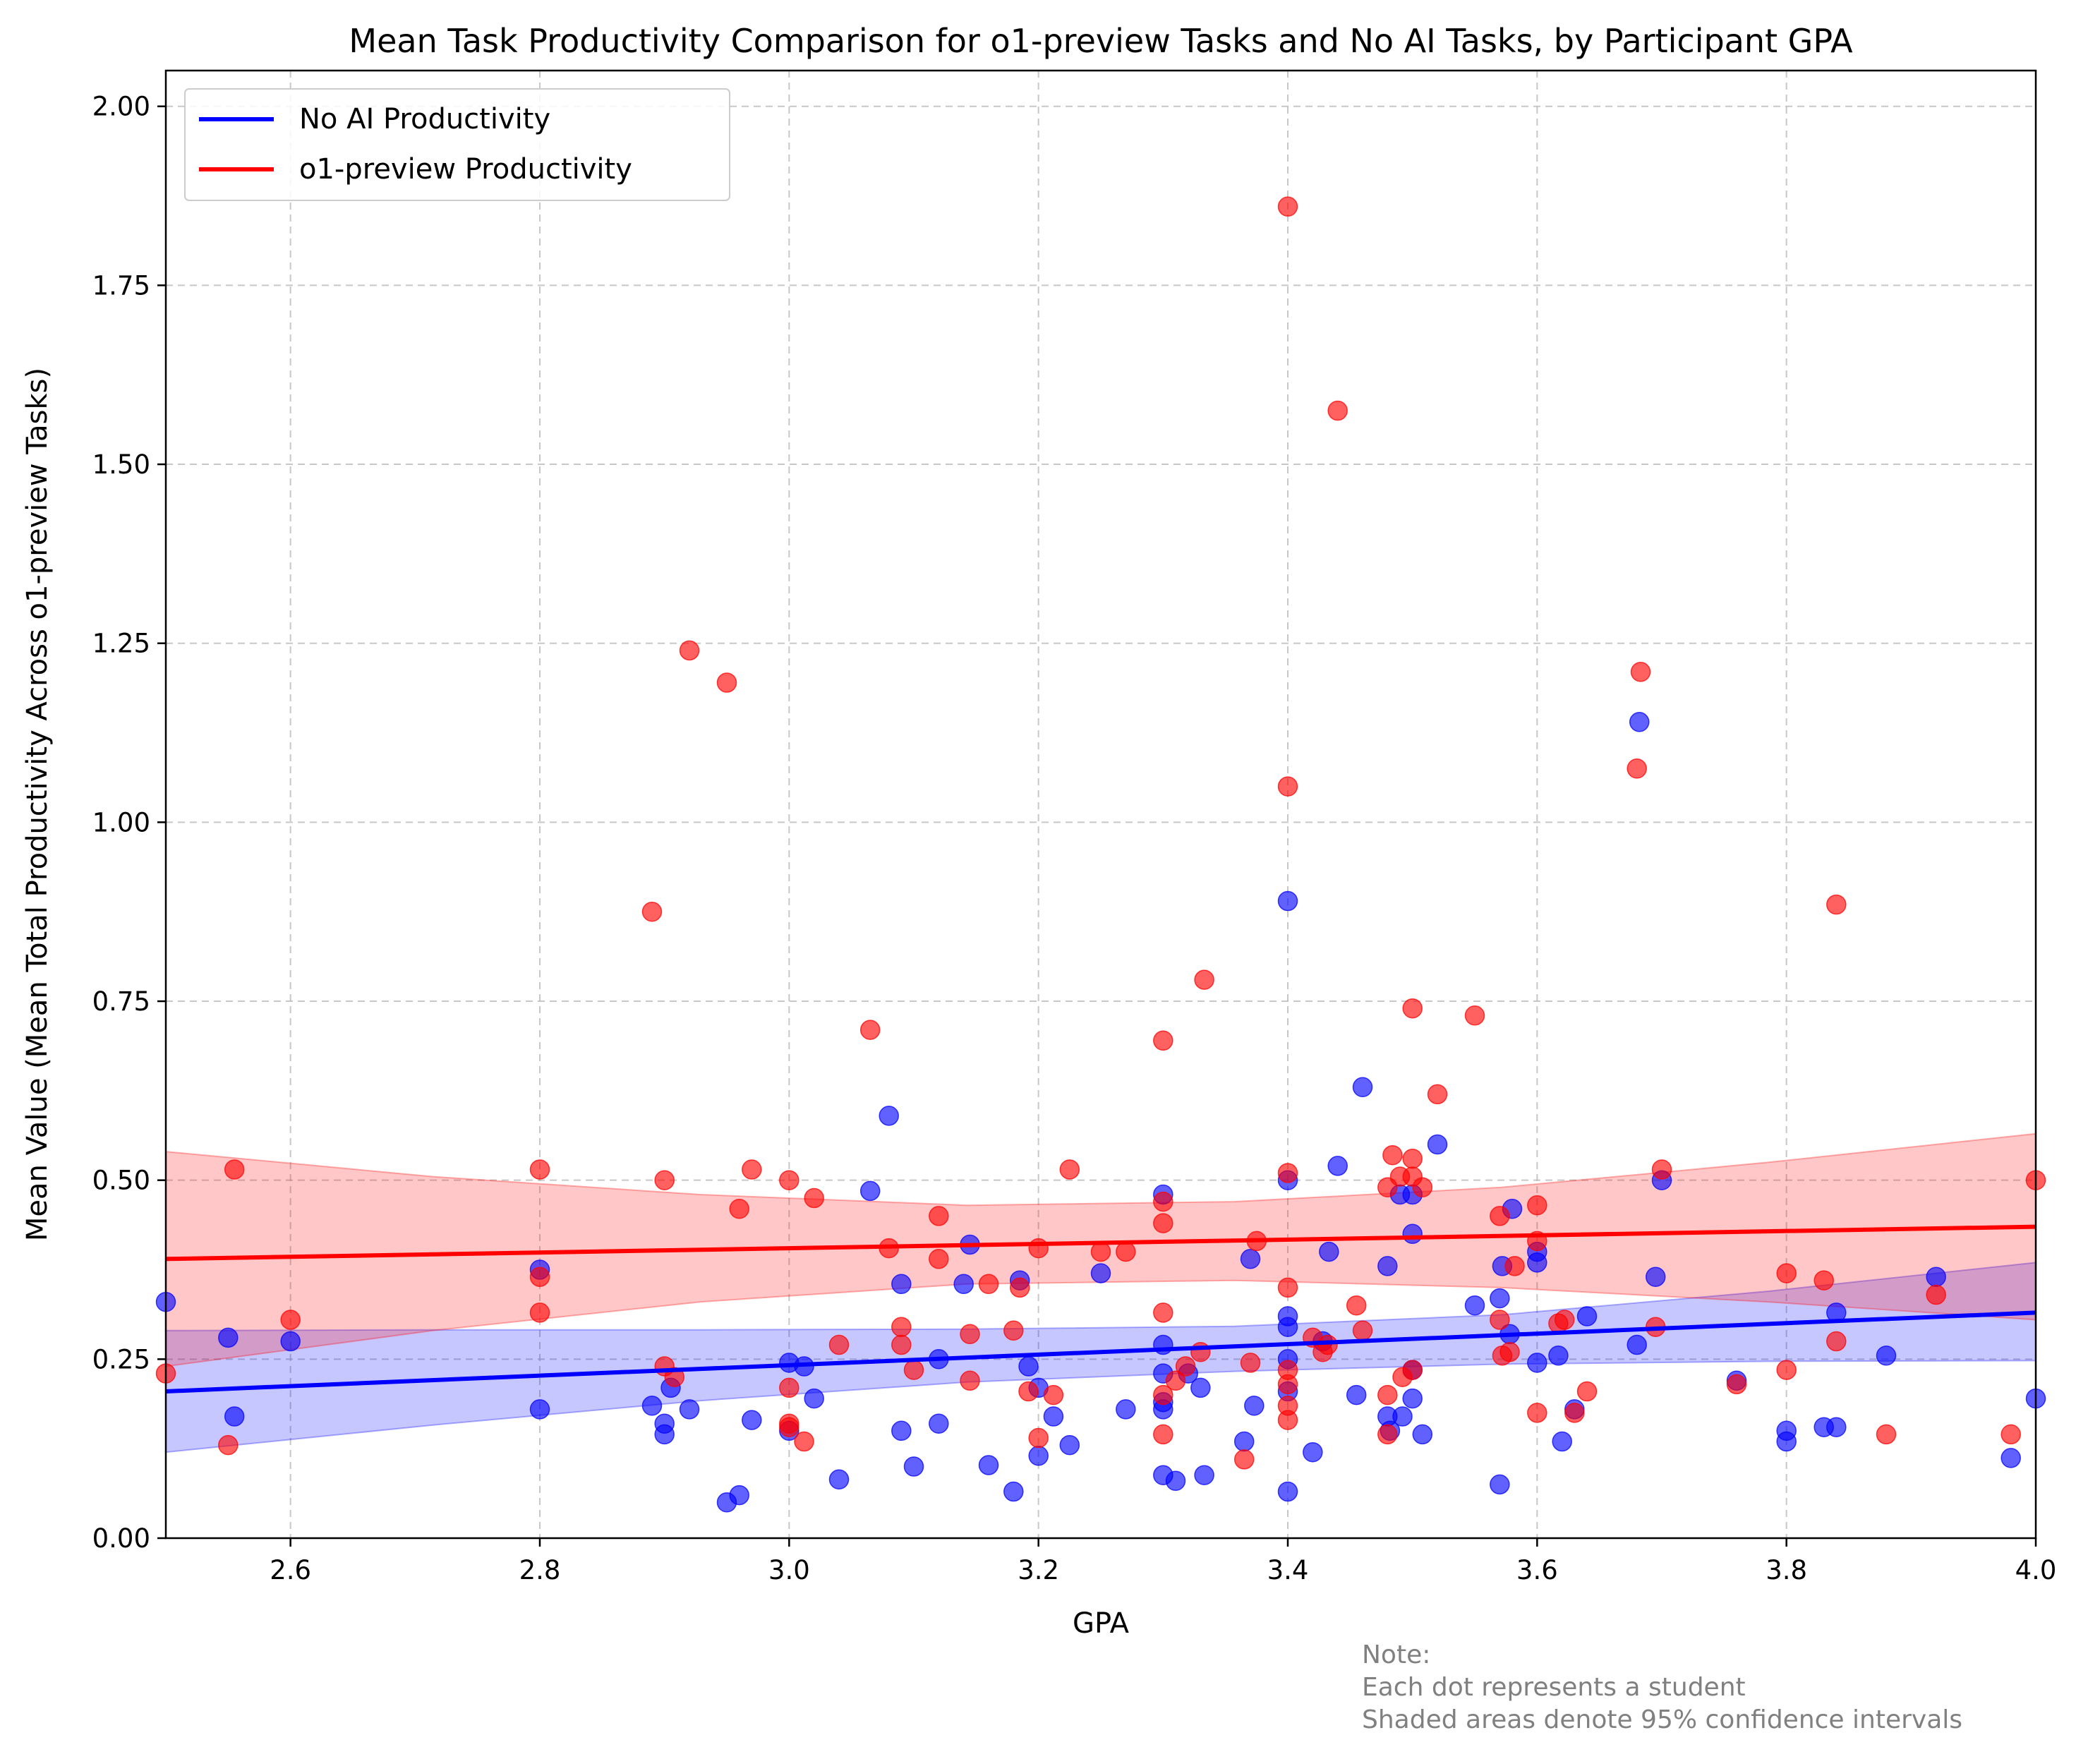 This screenshot has width=2100, height=1747. I want to click on y-tick-label: 0.75, so click(121, 1002).